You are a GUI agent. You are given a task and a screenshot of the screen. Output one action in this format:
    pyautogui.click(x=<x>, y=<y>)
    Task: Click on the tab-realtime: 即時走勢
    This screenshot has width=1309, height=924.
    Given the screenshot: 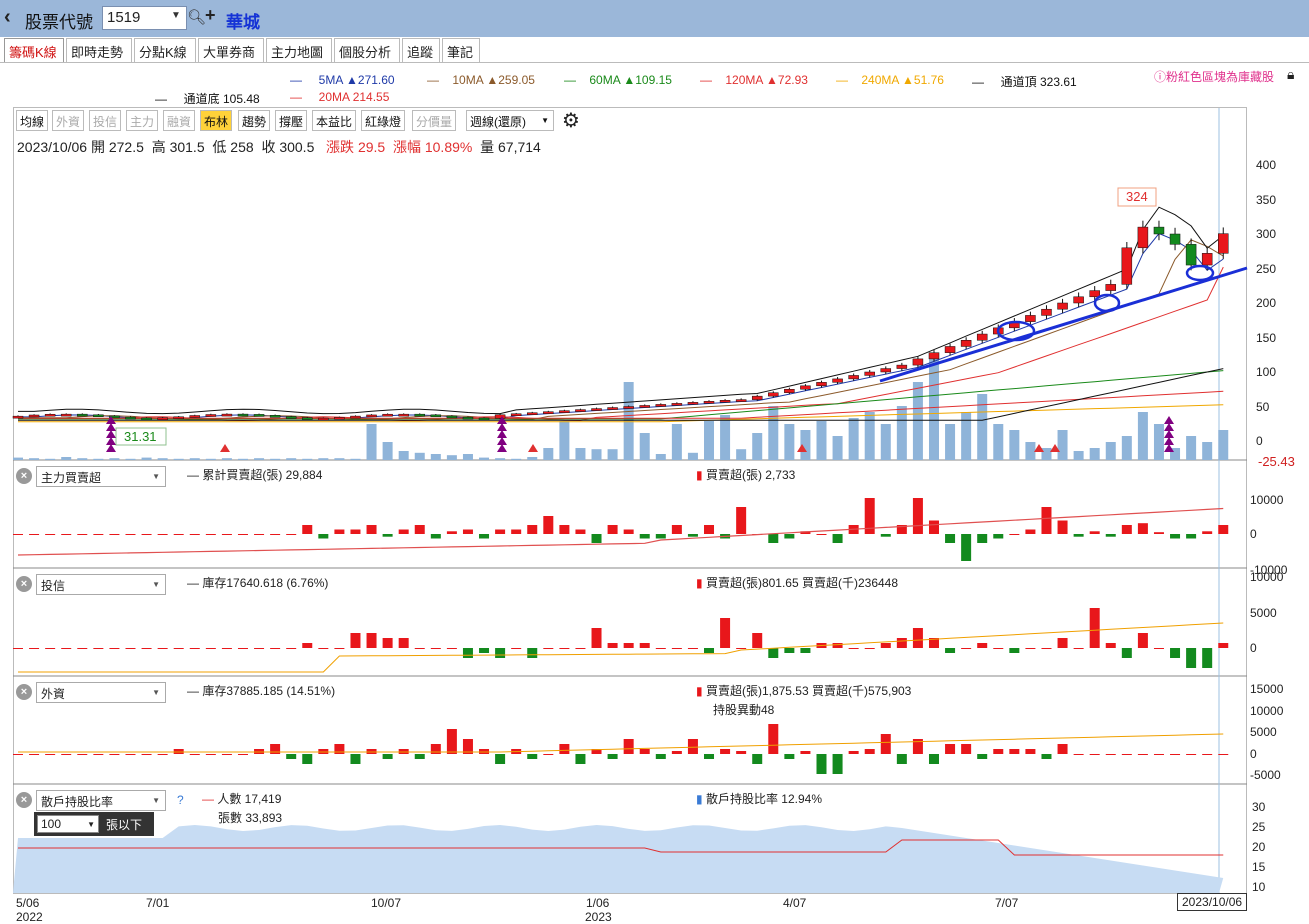 What is the action you would take?
    pyautogui.click(x=99, y=50)
    